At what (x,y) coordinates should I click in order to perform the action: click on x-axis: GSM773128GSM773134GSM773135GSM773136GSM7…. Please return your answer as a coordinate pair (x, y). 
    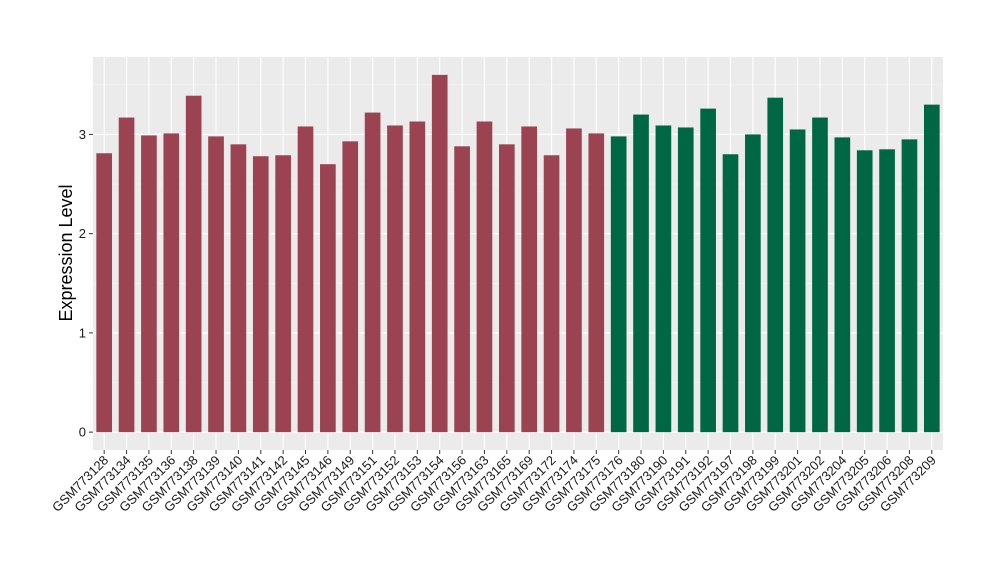
    Looking at the image, I should click on (494, 482).